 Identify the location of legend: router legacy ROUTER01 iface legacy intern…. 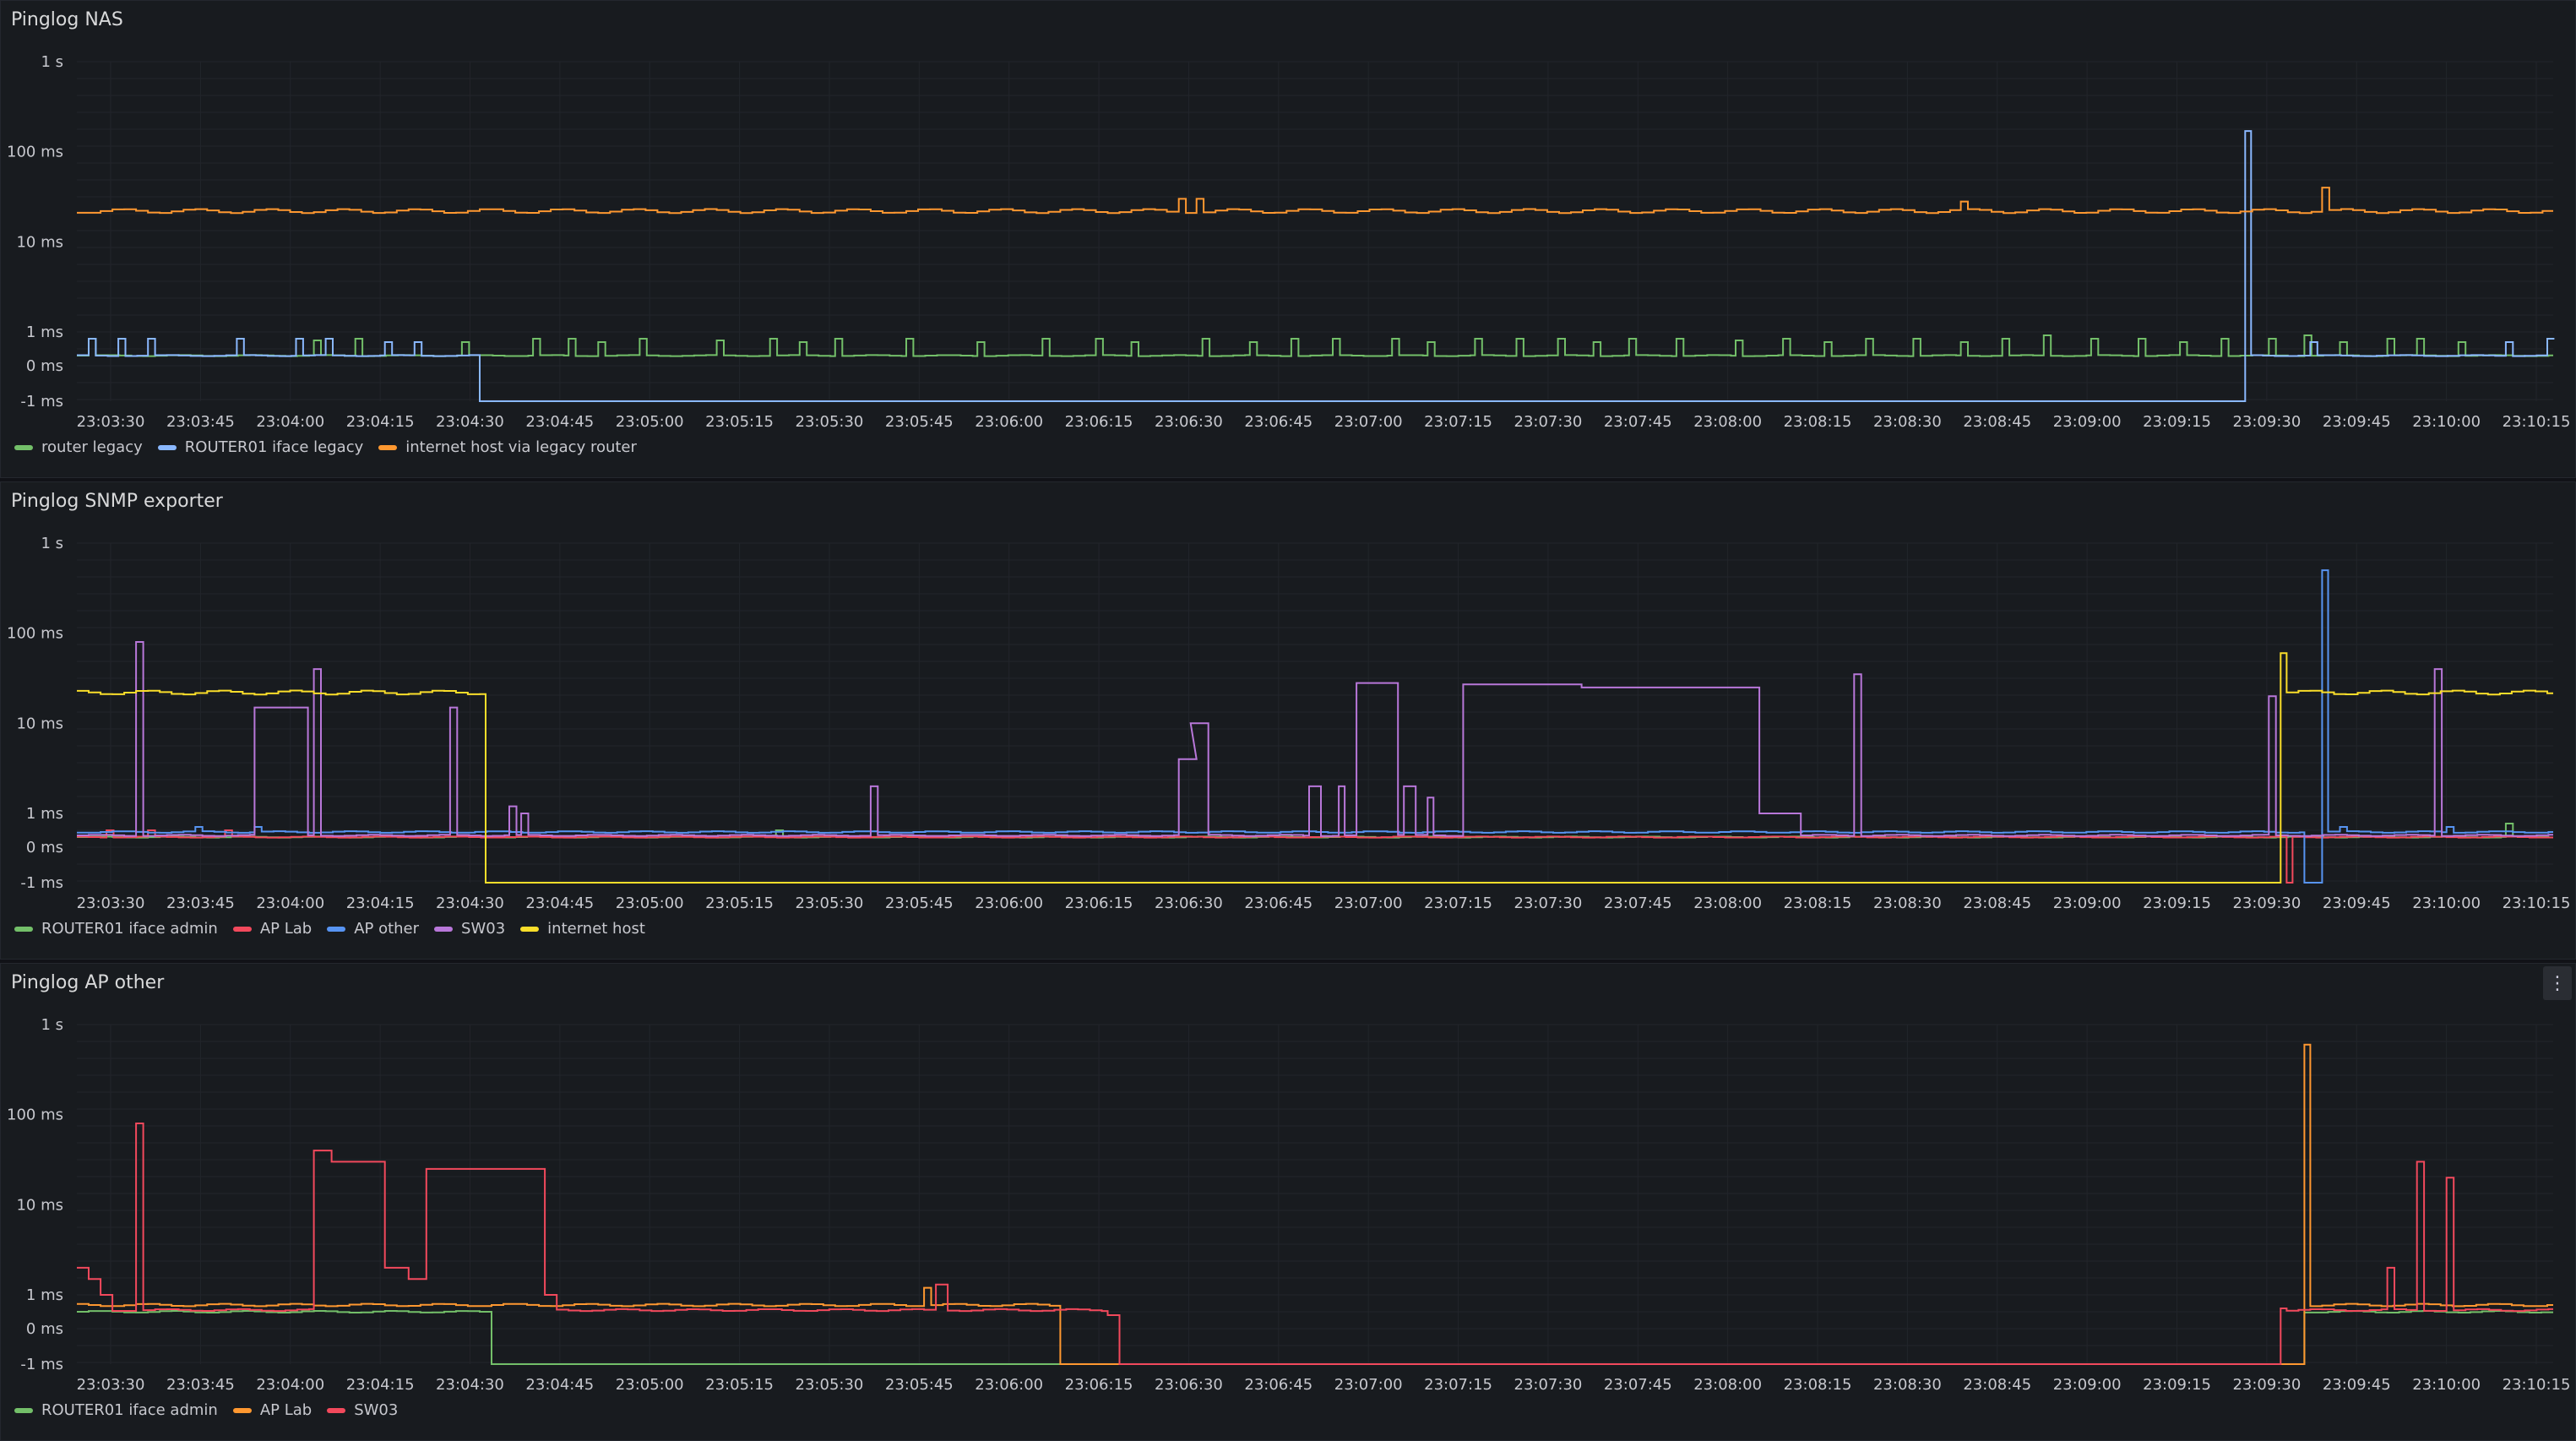
(325, 447).